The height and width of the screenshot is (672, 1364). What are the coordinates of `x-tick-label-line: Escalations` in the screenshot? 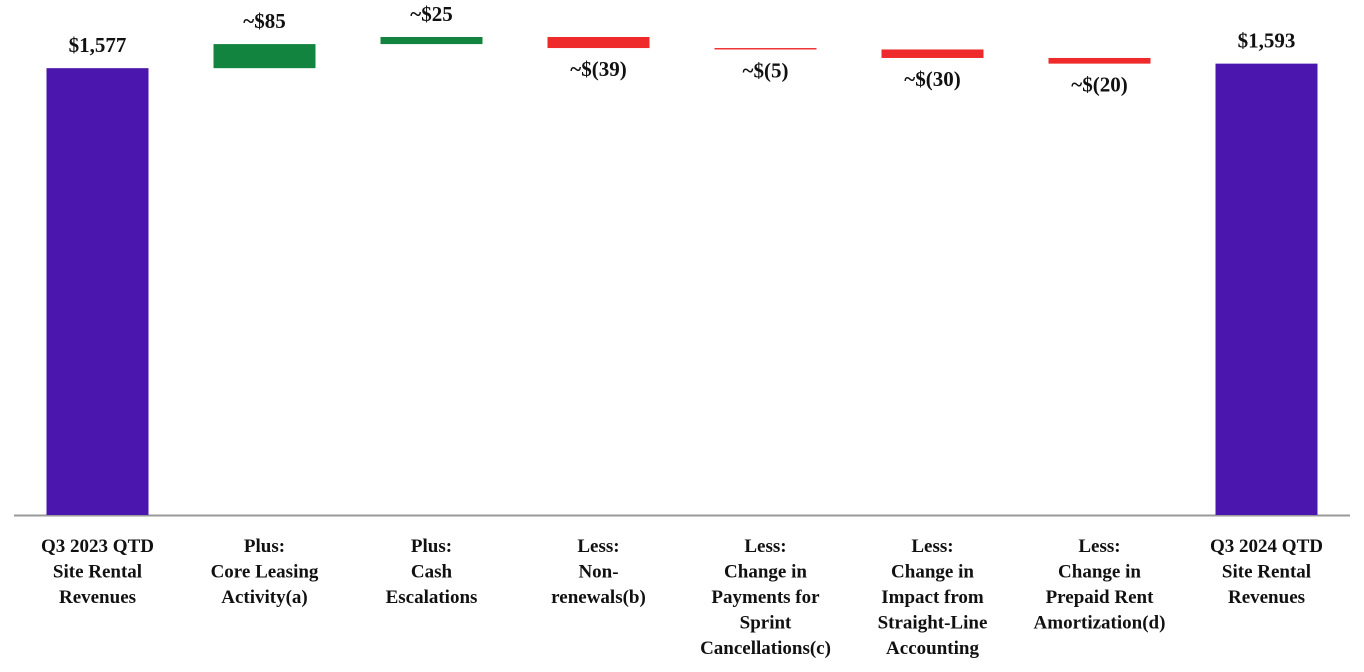 It's located at (432, 597).